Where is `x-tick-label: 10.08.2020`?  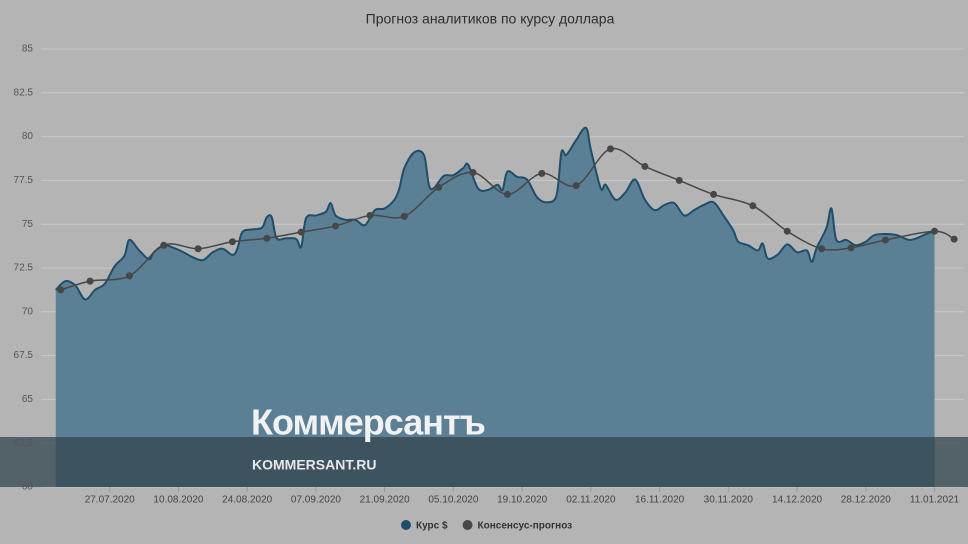
x-tick-label: 10.08.2020 is located at coordinates (178, 500).